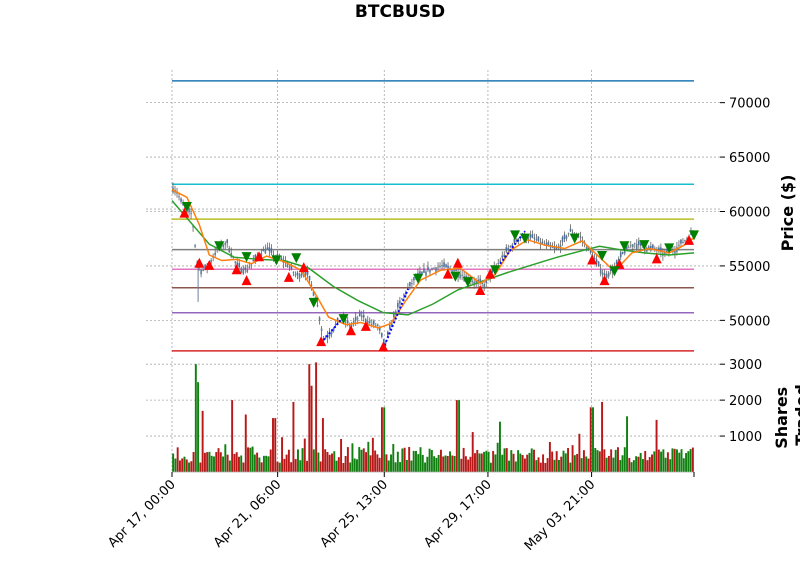  What do you see at coordinates (745, 437) in the screenshot?
I see `volume-tick-label: 1000` at bounding box center [745, 437].